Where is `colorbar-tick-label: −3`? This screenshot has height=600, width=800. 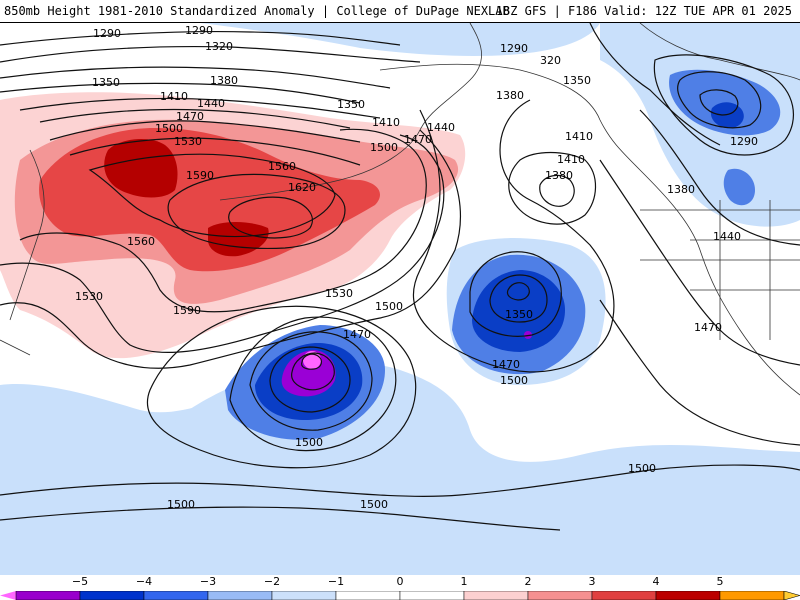
colorbar-tick-label: −3 is located at coordinates (208, 581).